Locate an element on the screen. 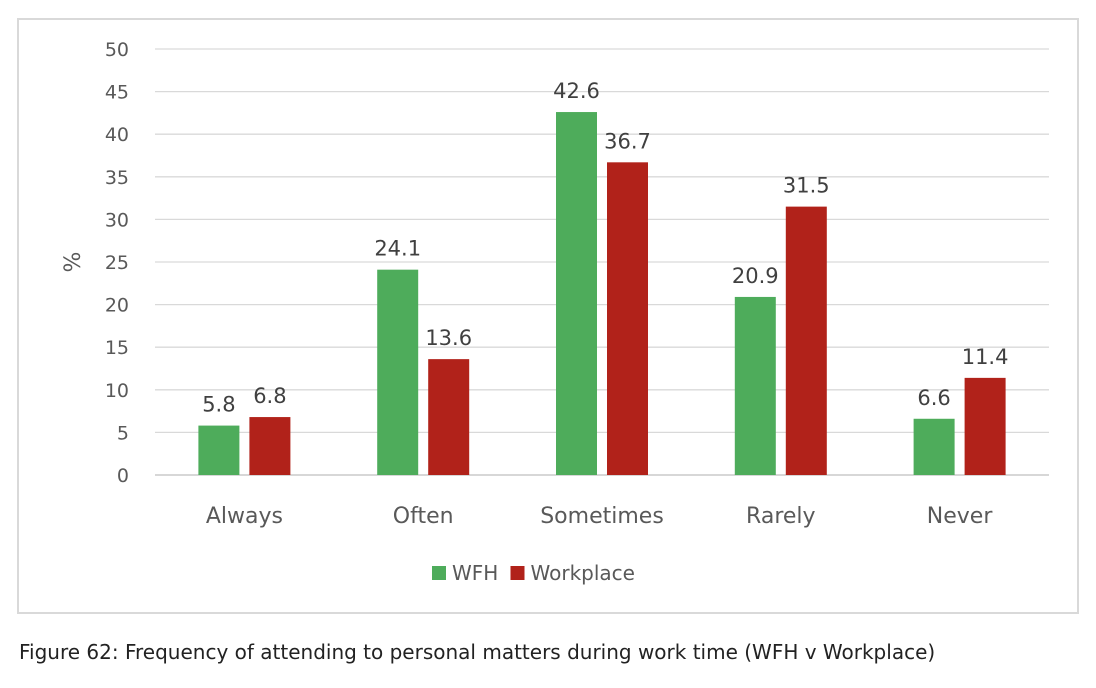 This screenshot has height=688, width=1096. y-tick-label: 30 is located at coordinates (117, 220).